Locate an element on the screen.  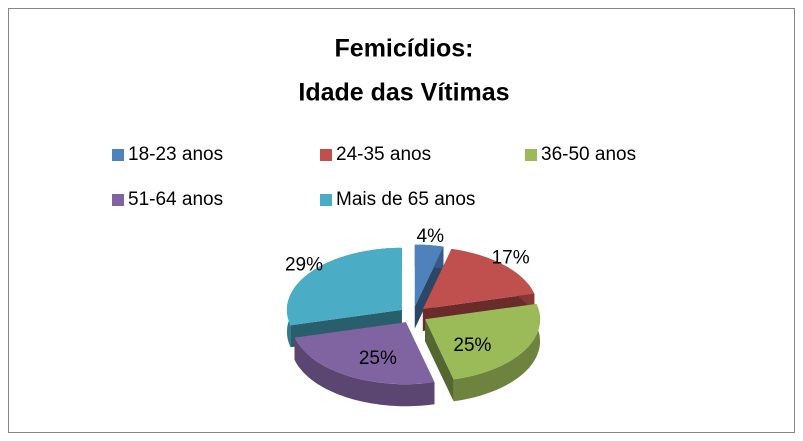
legend-label: 24-35 anos is located at coordinates (383, 154).